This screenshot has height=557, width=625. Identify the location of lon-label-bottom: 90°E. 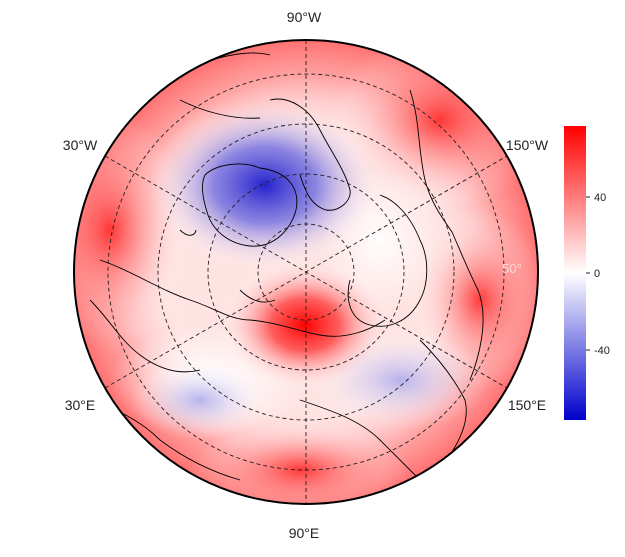
(304, 533).